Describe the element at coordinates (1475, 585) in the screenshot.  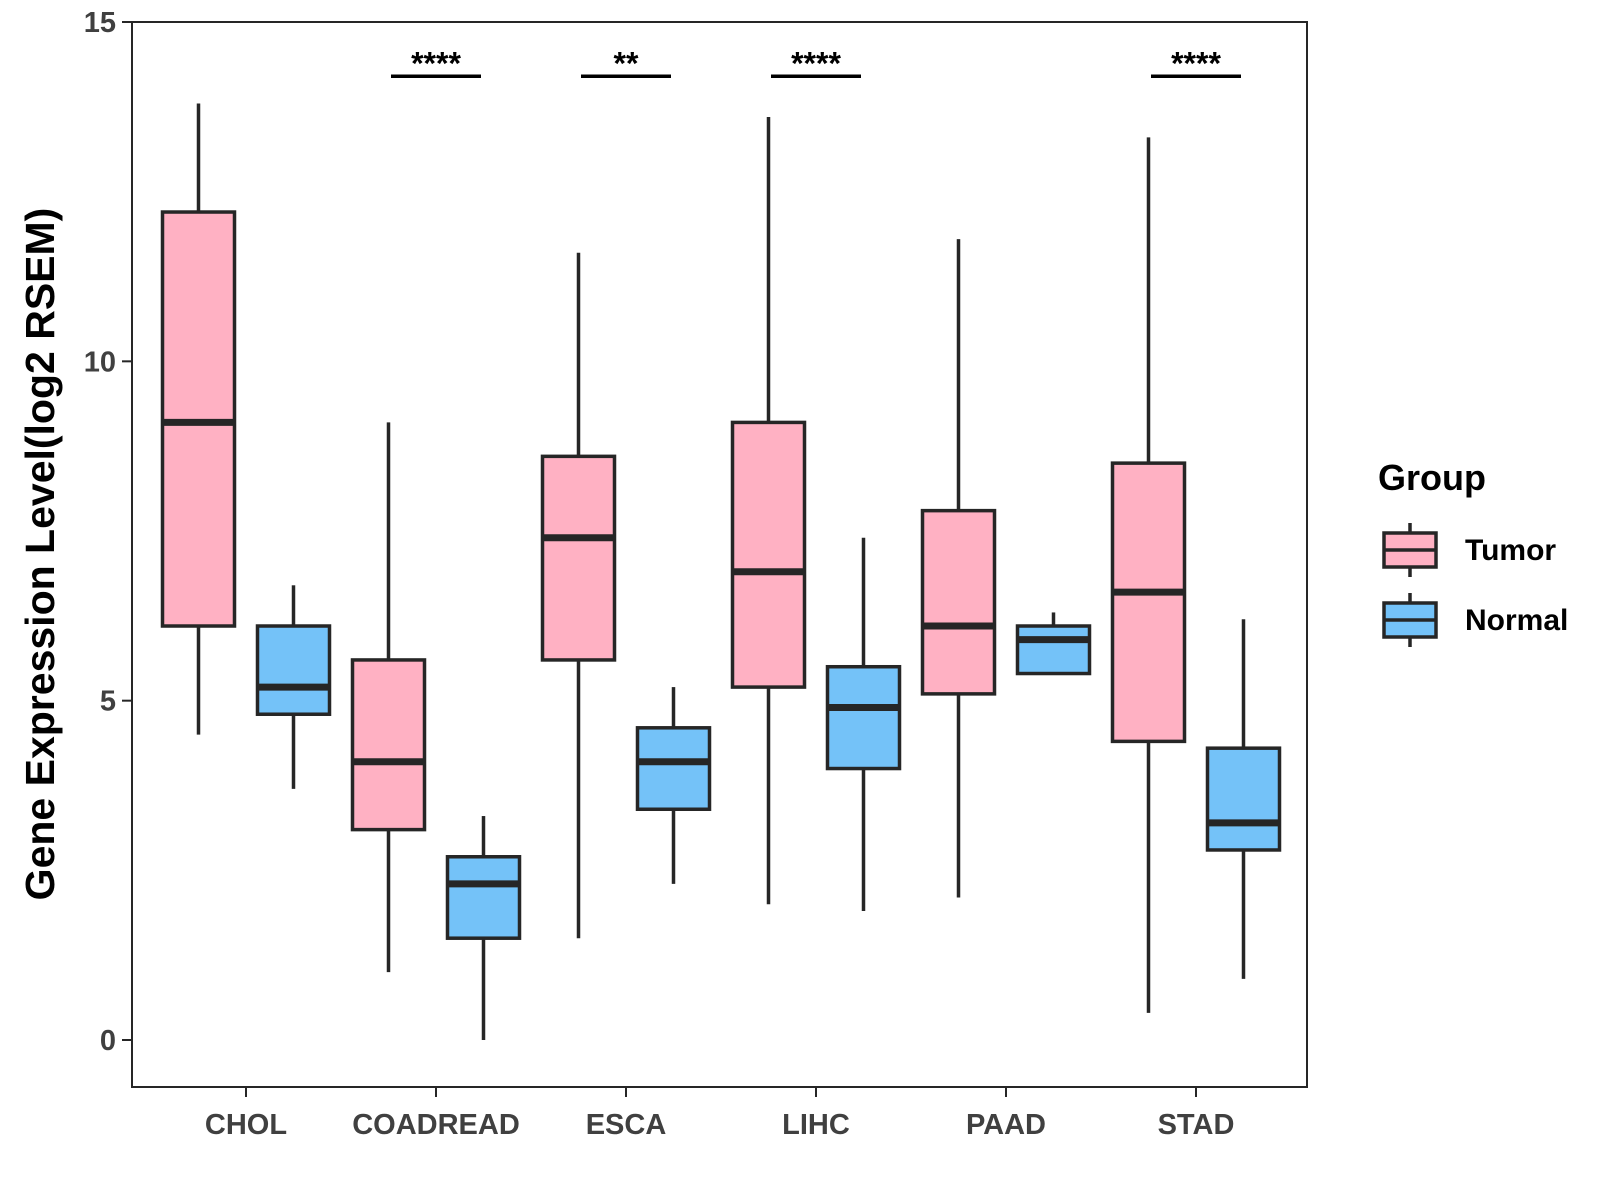
I see `legend-items: Tumor Normal` at that location.